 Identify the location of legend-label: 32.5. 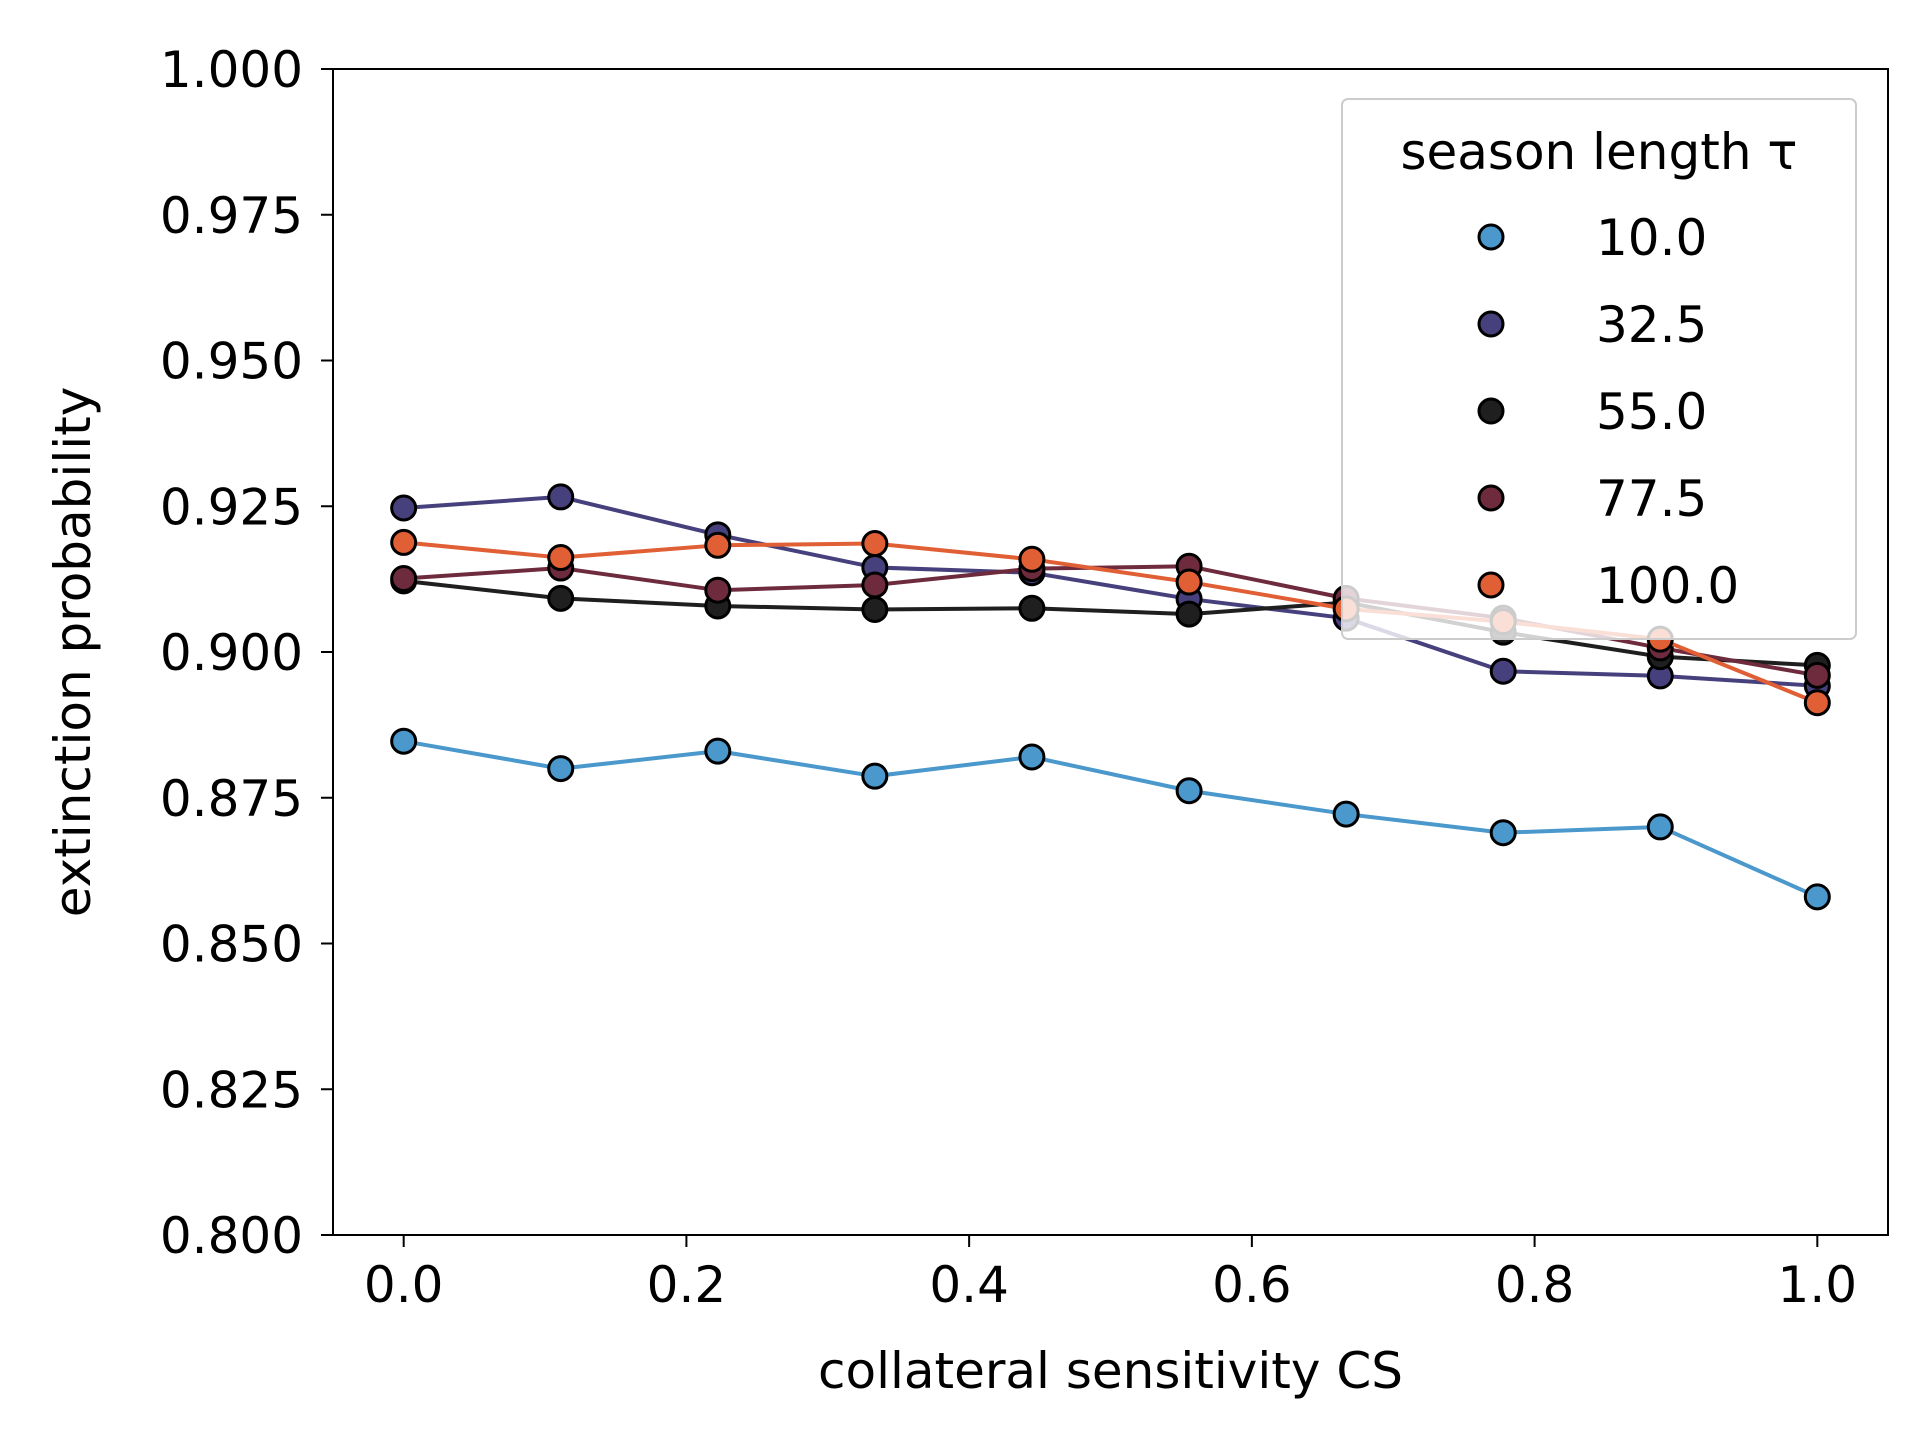
(1651, 325).